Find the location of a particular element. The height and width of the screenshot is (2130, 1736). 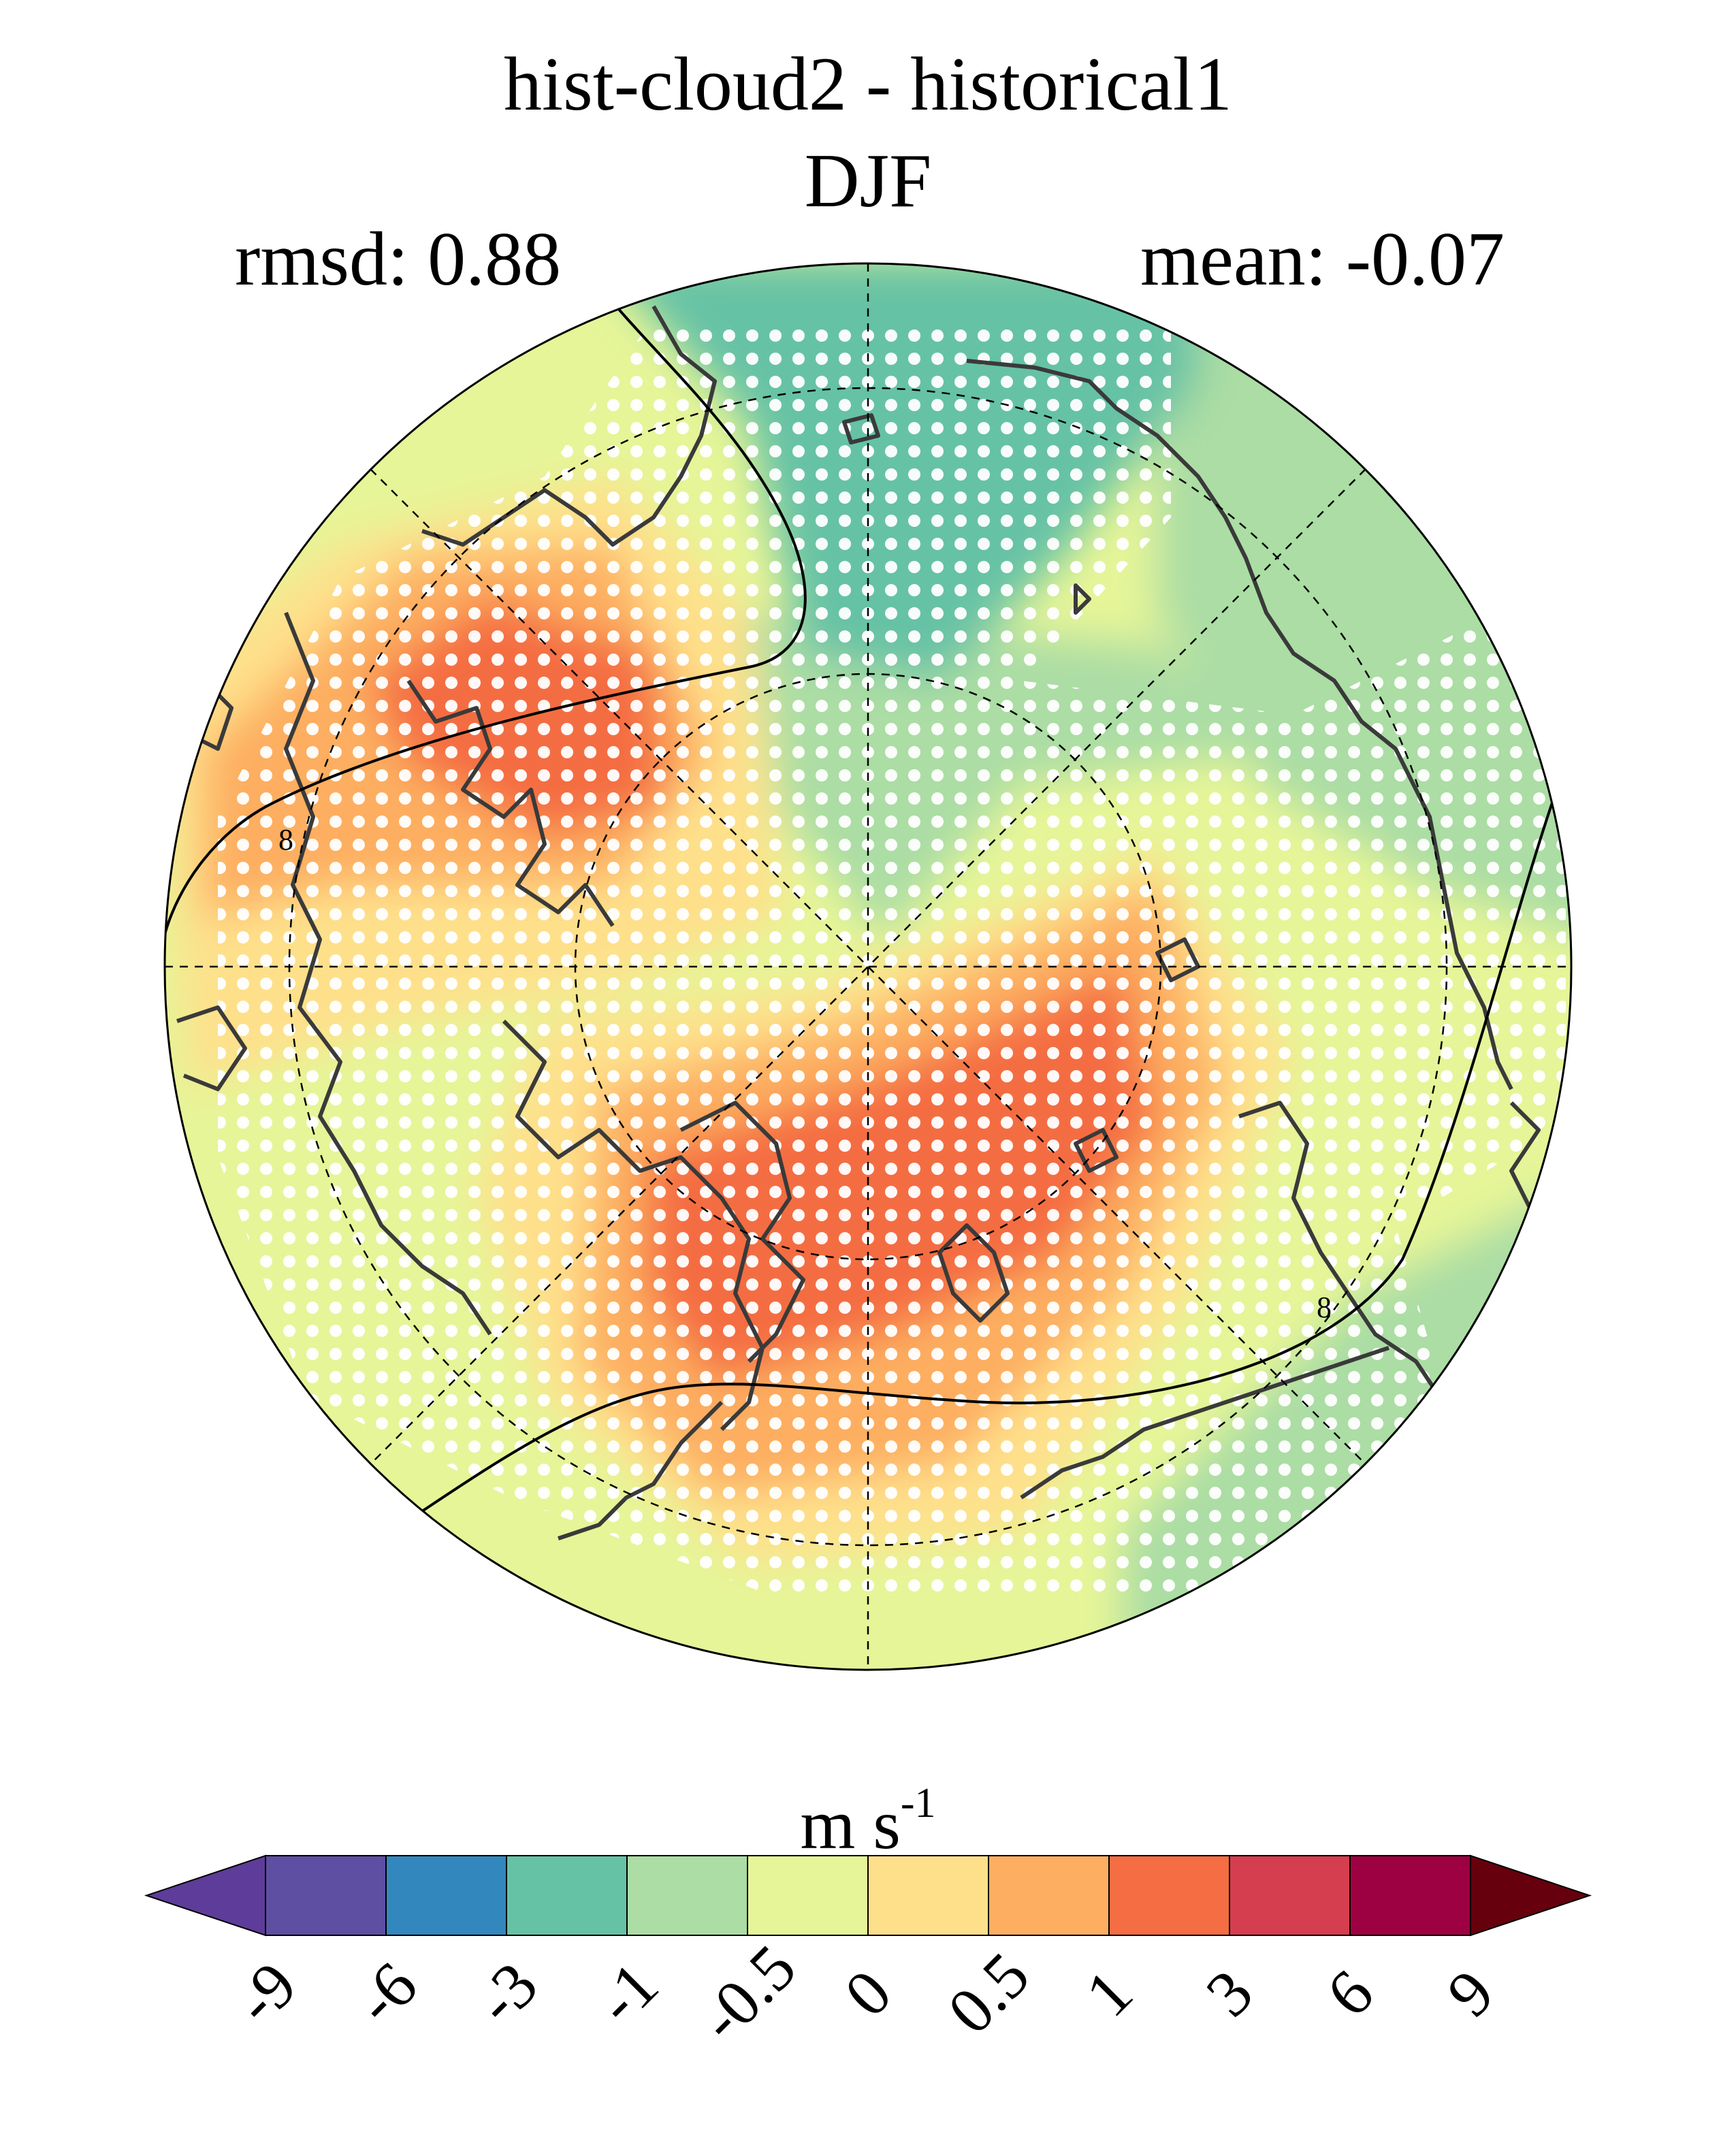

season-label: DJF is located at coordinates (868, 181).